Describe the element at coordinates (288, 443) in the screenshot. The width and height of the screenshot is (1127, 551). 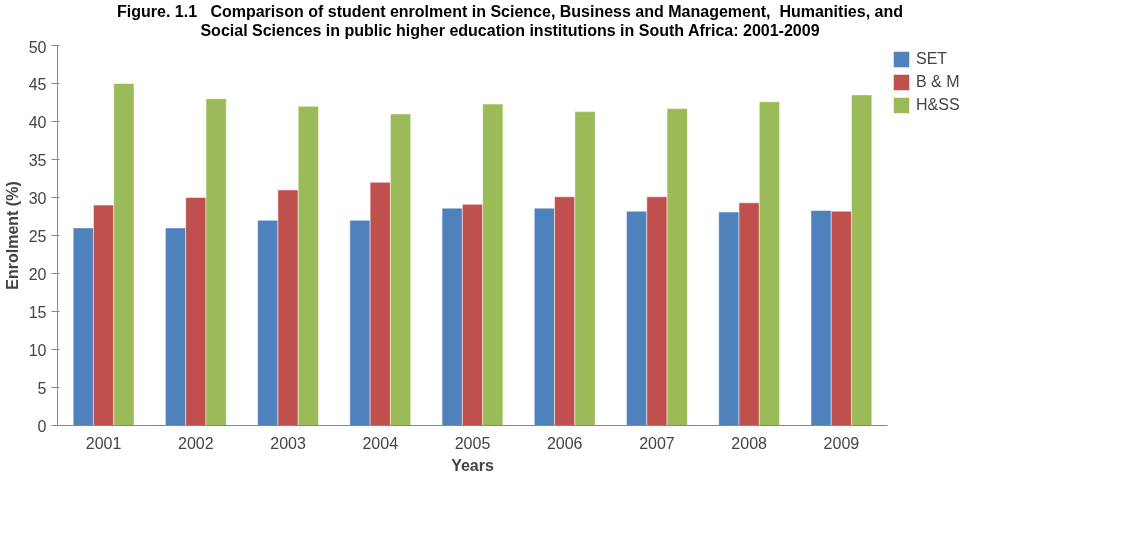
I see `x-tick-label: 2003` at that location.